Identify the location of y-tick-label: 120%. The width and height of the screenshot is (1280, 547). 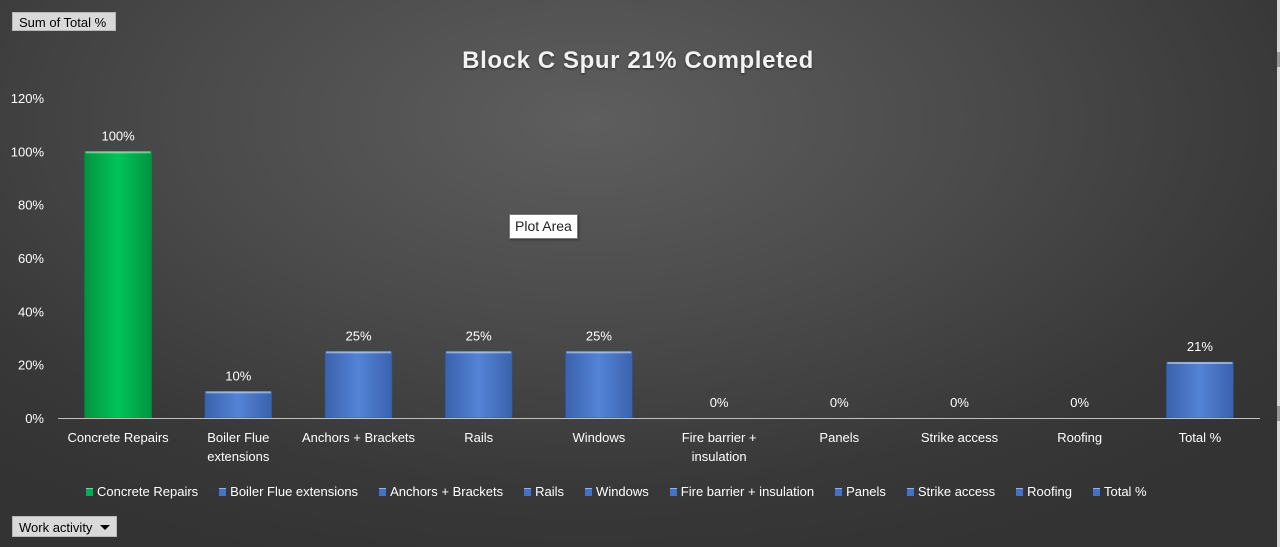
(28, 98).